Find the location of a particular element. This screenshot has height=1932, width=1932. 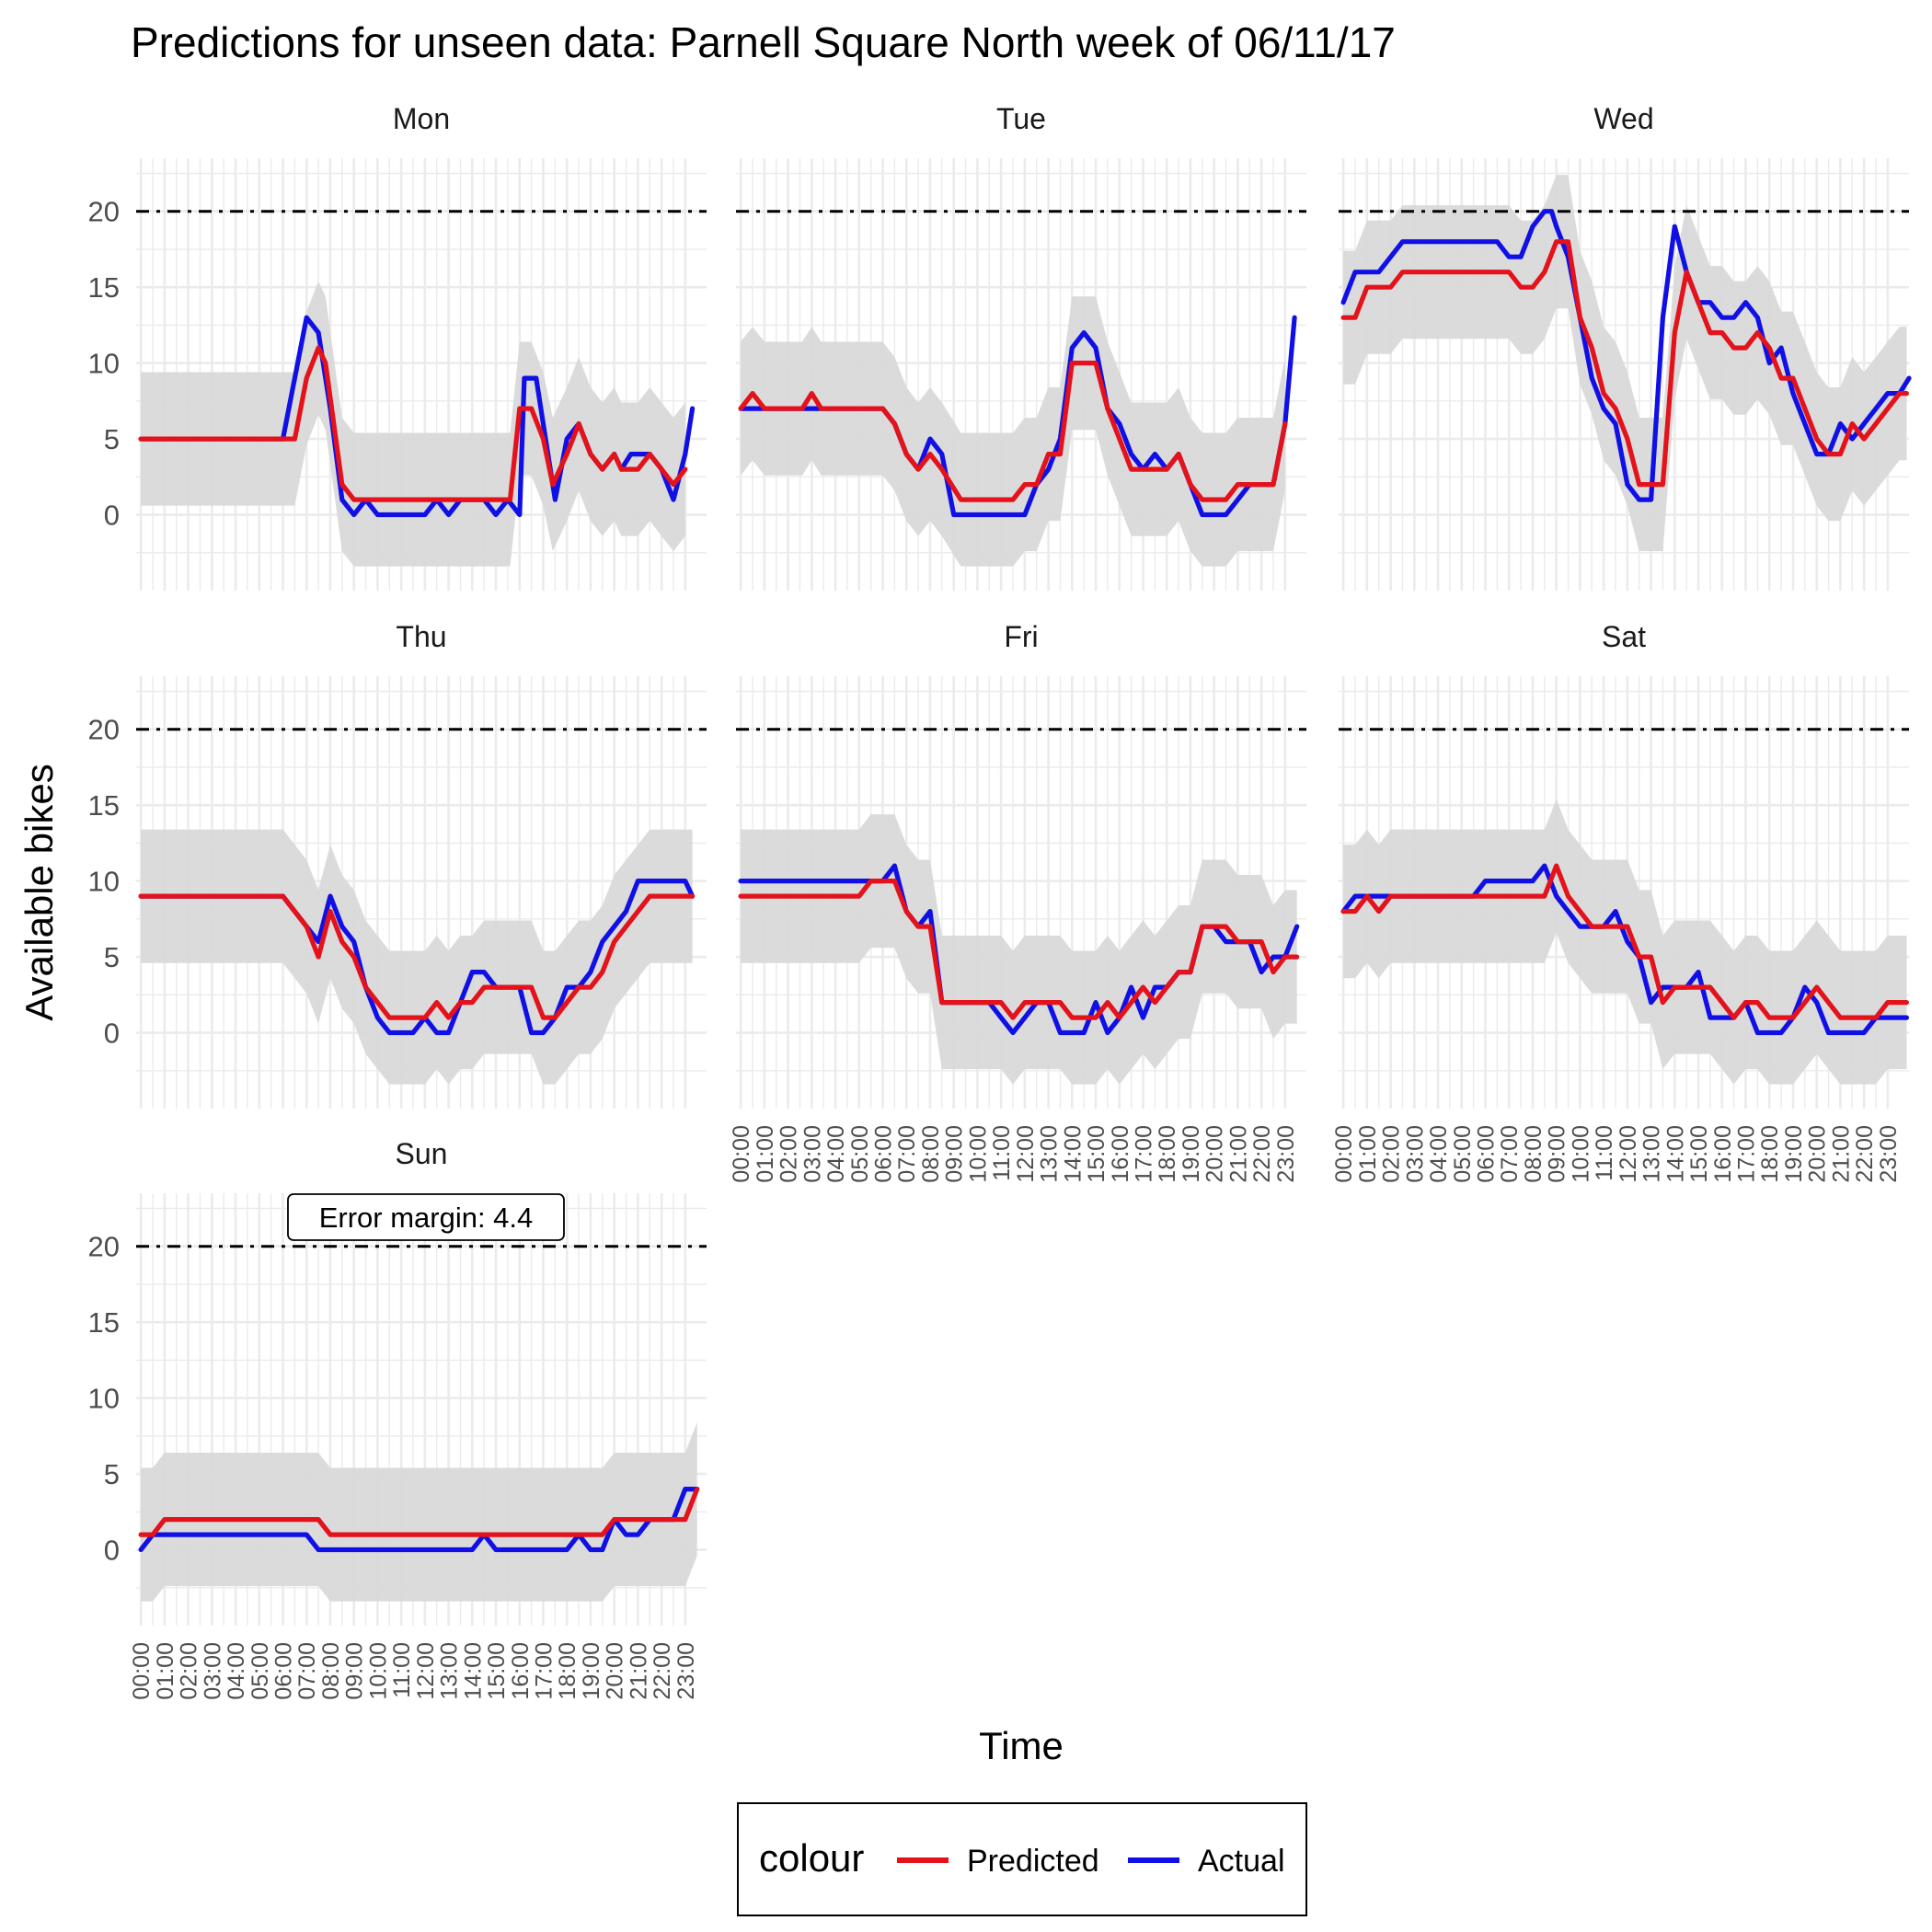

panel-strip-tue: Tue is located at coordinates (1021, 118).